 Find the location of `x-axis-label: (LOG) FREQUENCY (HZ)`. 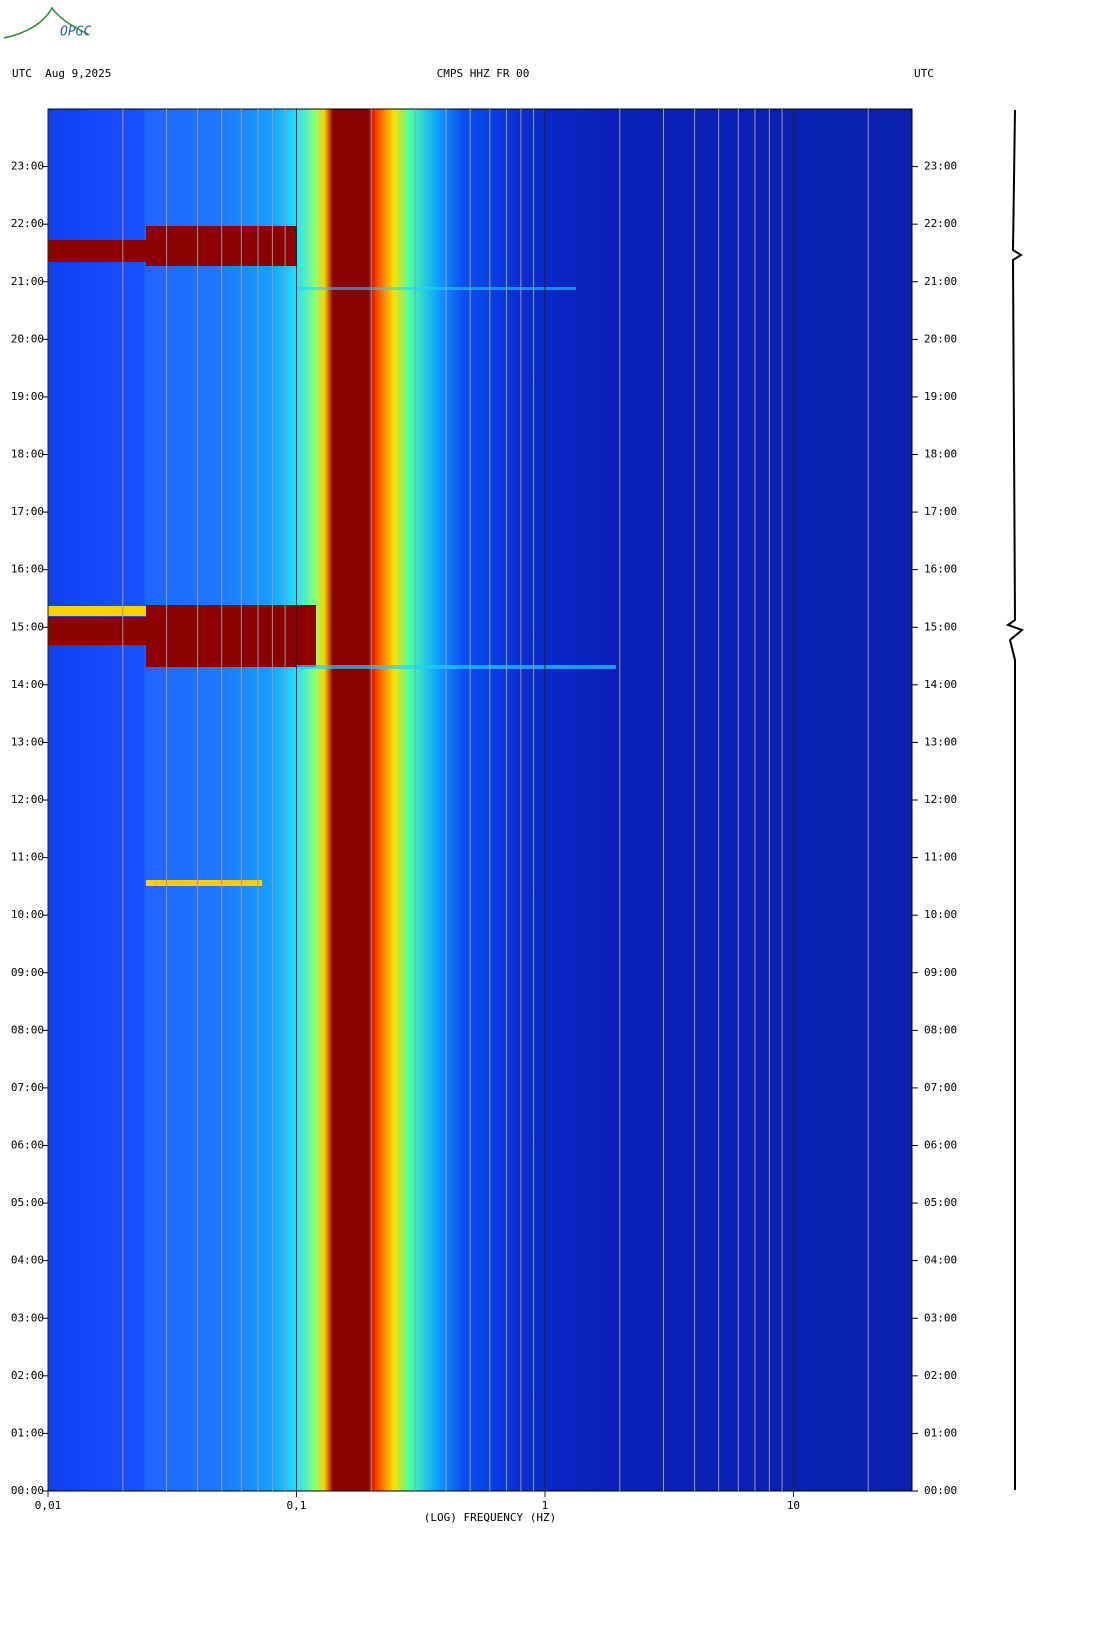

x-axis-label: (LOG) FREQUENCY (HZ) is located at coordinates (490, 1517).